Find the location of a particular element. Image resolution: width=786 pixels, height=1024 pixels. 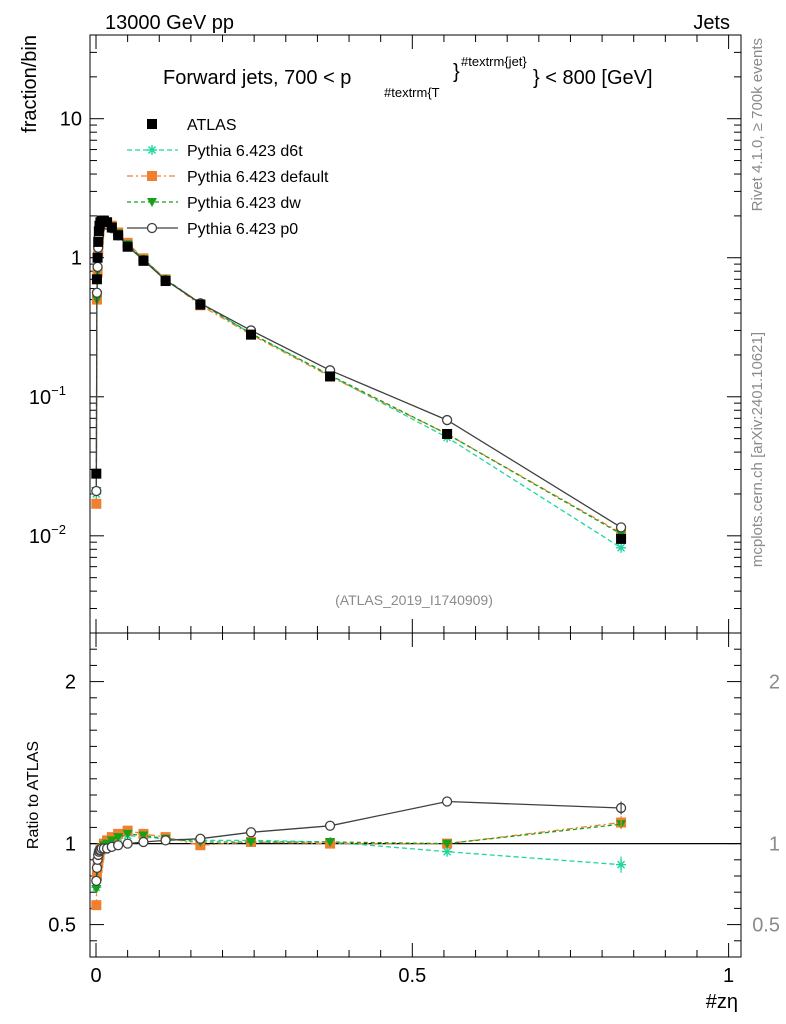

legend-marker-pythia-6-423-dw is located at coordinates (152, 202).